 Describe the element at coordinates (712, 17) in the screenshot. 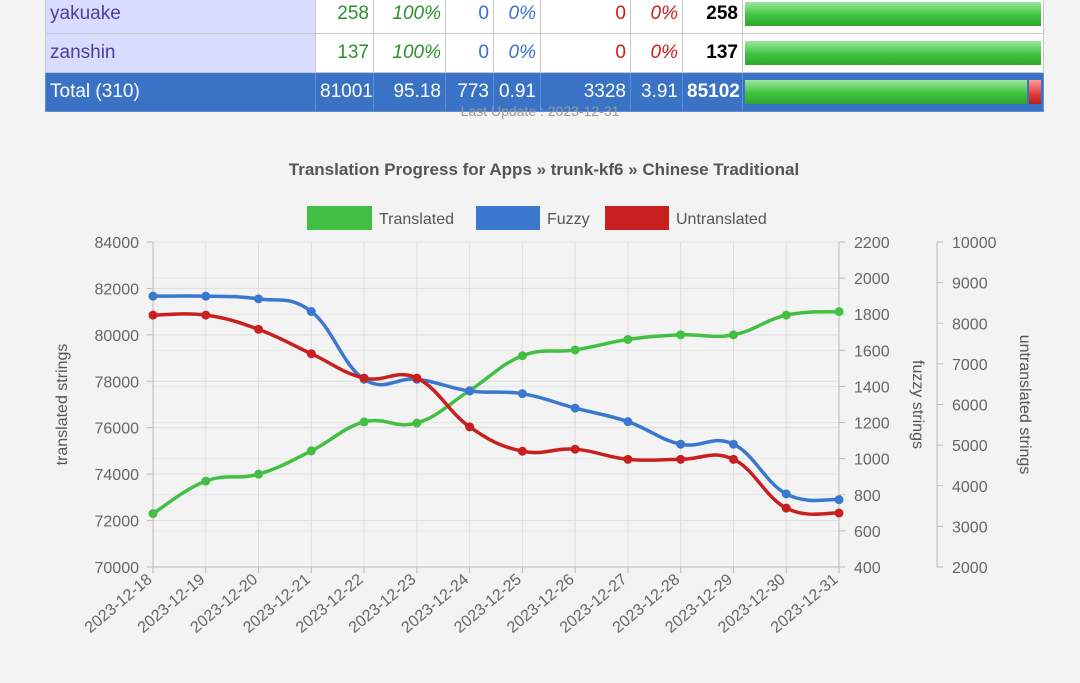

I see `total-count: 258` at that location.